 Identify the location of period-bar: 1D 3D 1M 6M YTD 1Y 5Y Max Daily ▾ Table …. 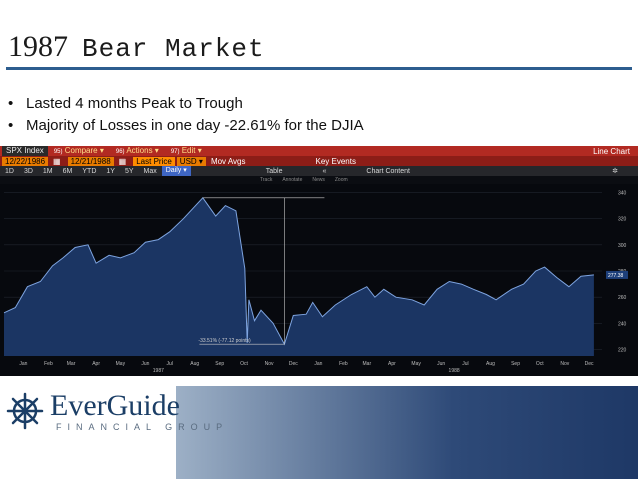
(319, 171).